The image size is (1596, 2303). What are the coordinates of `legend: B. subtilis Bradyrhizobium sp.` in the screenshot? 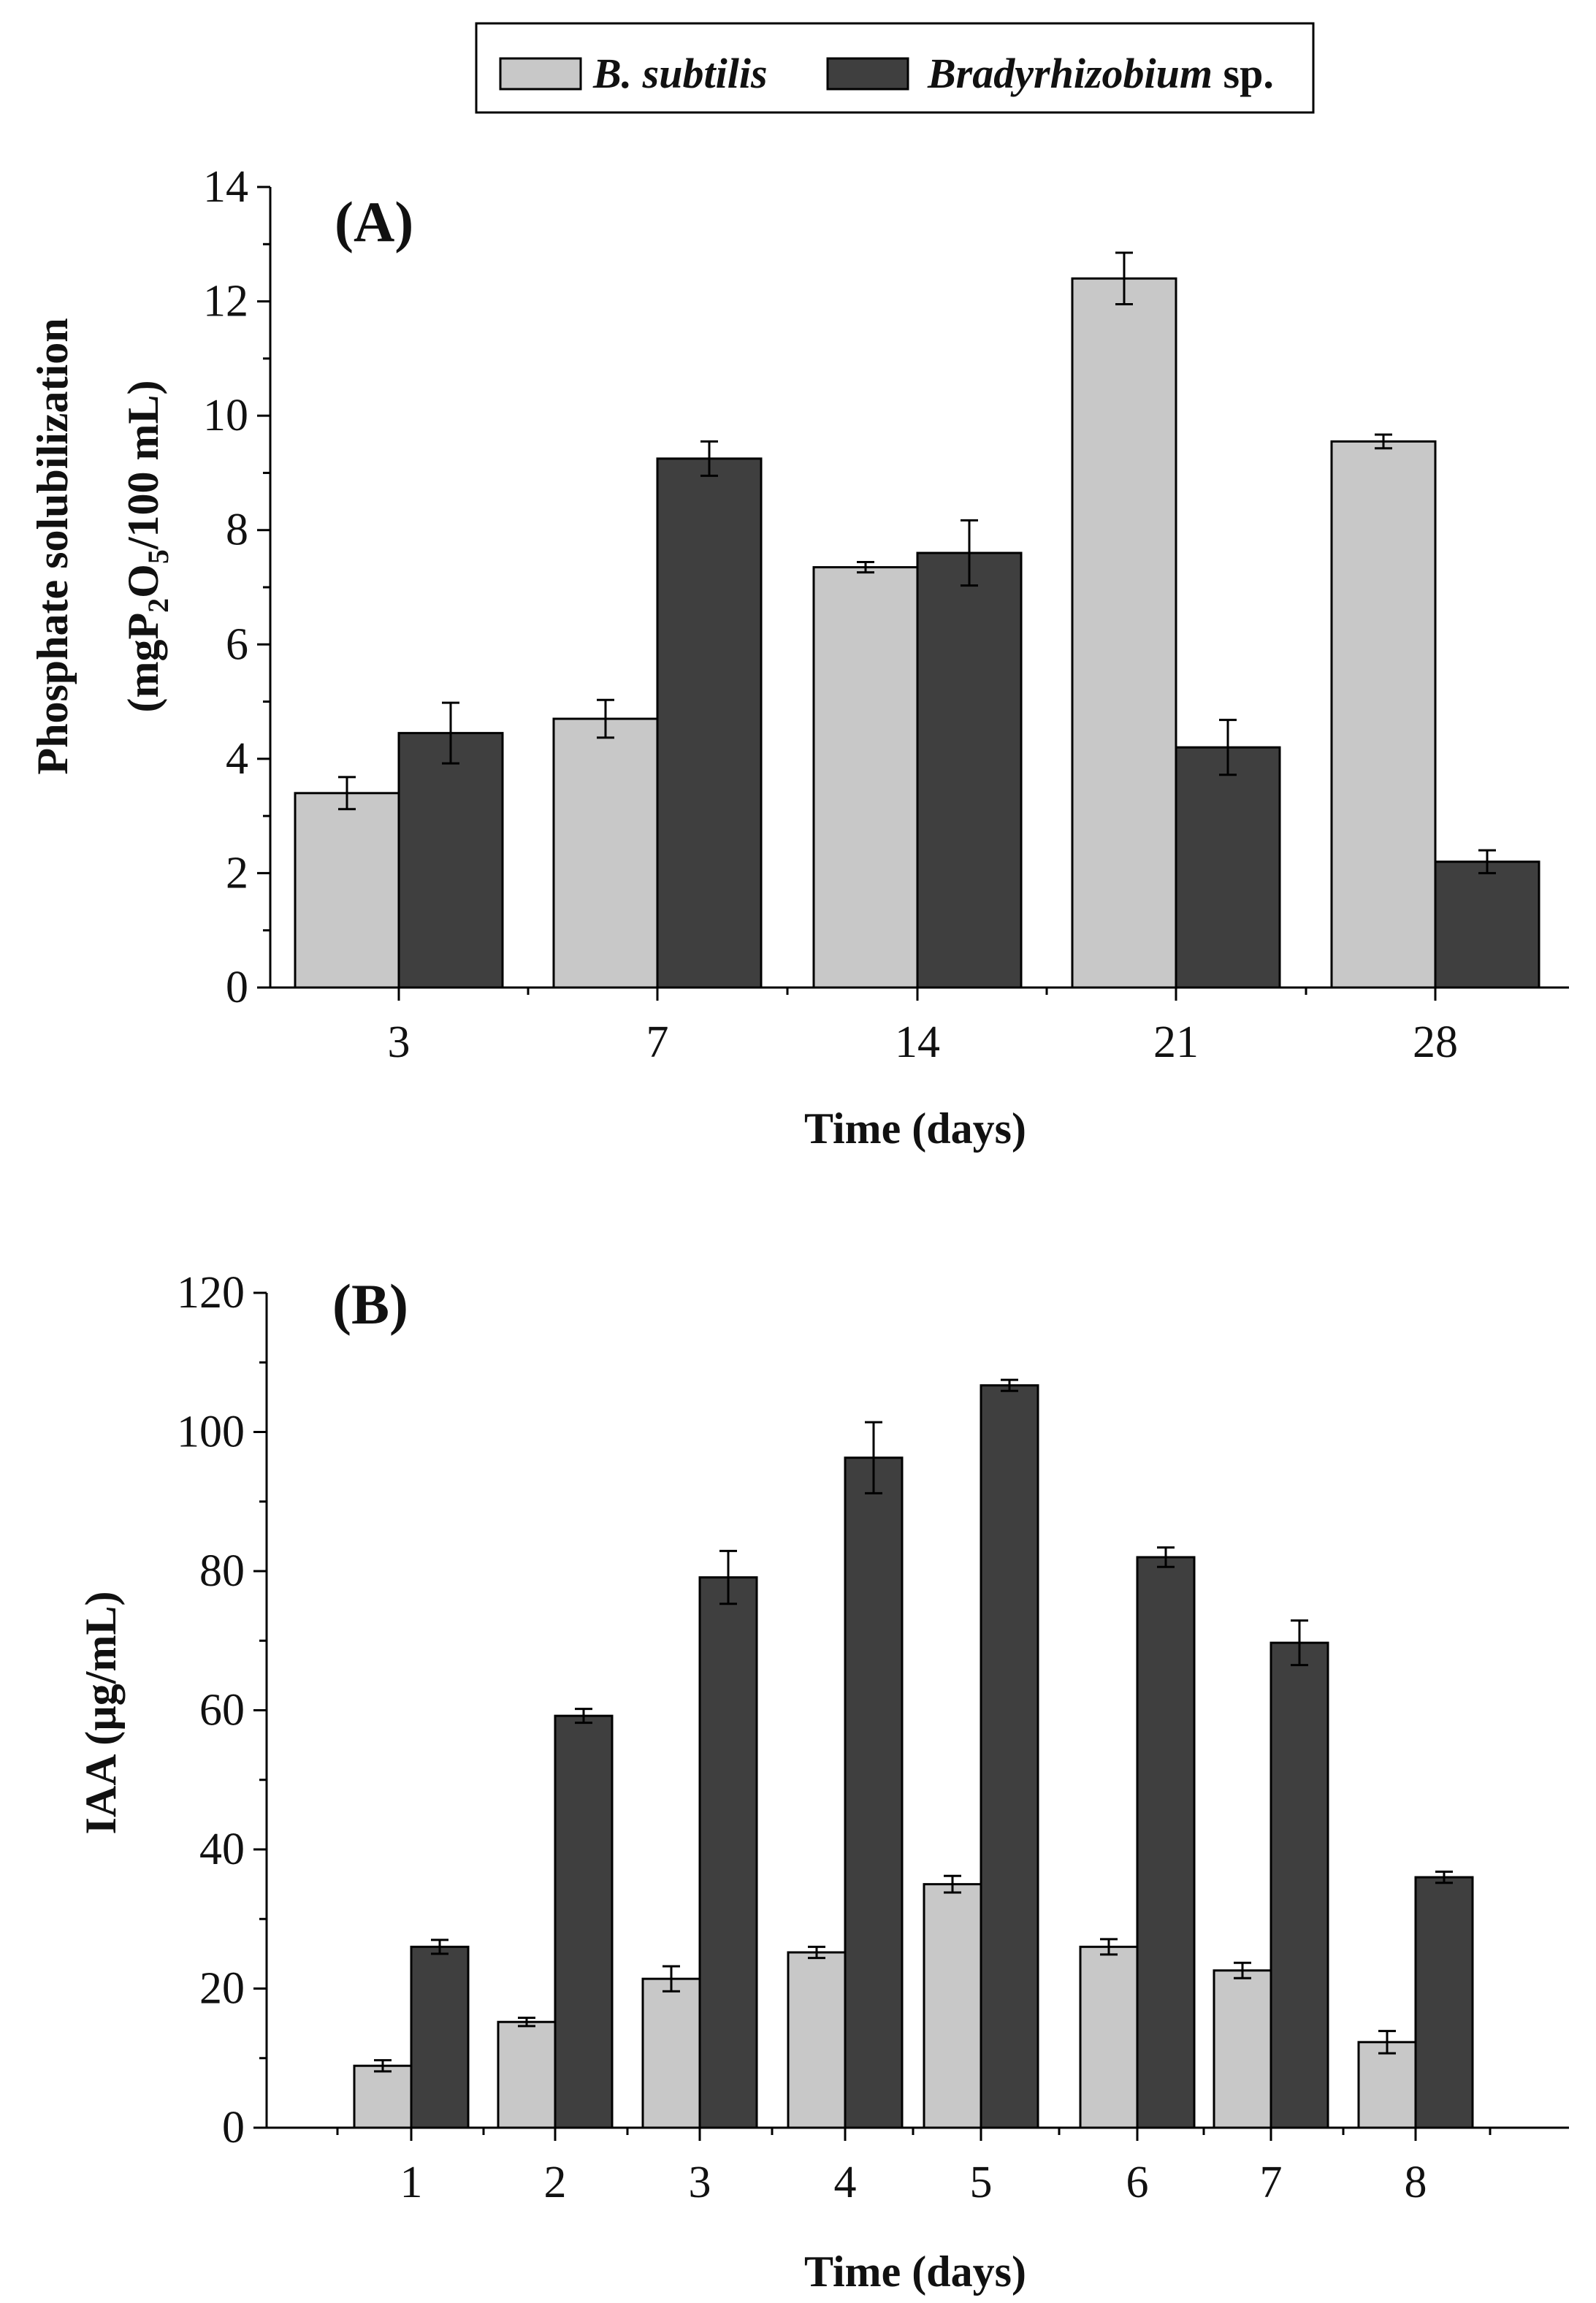 It's located at (895, 68).